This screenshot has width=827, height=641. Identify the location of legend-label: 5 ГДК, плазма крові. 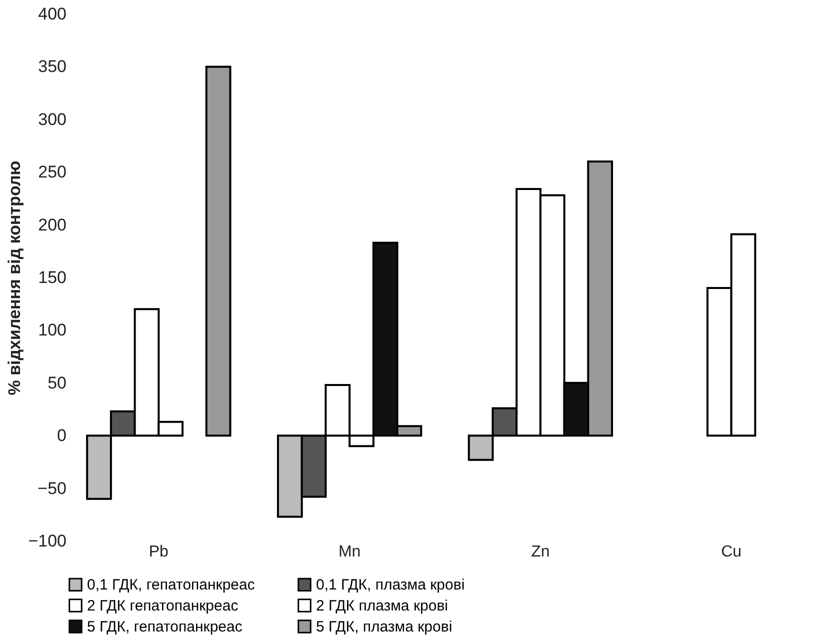
(384, 627).